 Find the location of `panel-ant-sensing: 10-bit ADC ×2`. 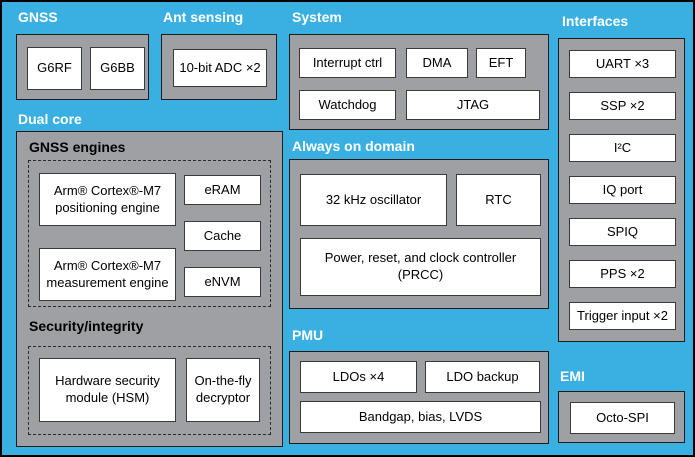

panel-ant-sensing: 10-bit ADC ×2 is located at coordinates (219, 67).